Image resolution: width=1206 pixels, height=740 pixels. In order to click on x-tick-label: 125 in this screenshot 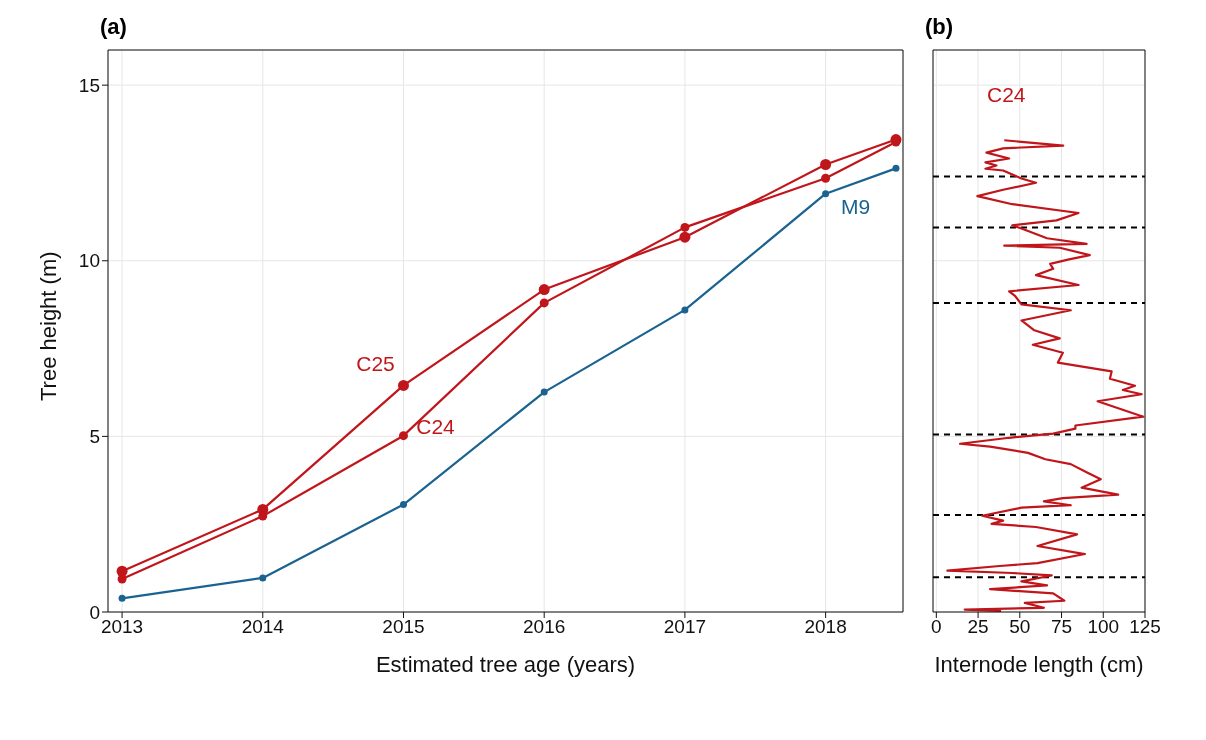, I will do `click(1145, 627)`.